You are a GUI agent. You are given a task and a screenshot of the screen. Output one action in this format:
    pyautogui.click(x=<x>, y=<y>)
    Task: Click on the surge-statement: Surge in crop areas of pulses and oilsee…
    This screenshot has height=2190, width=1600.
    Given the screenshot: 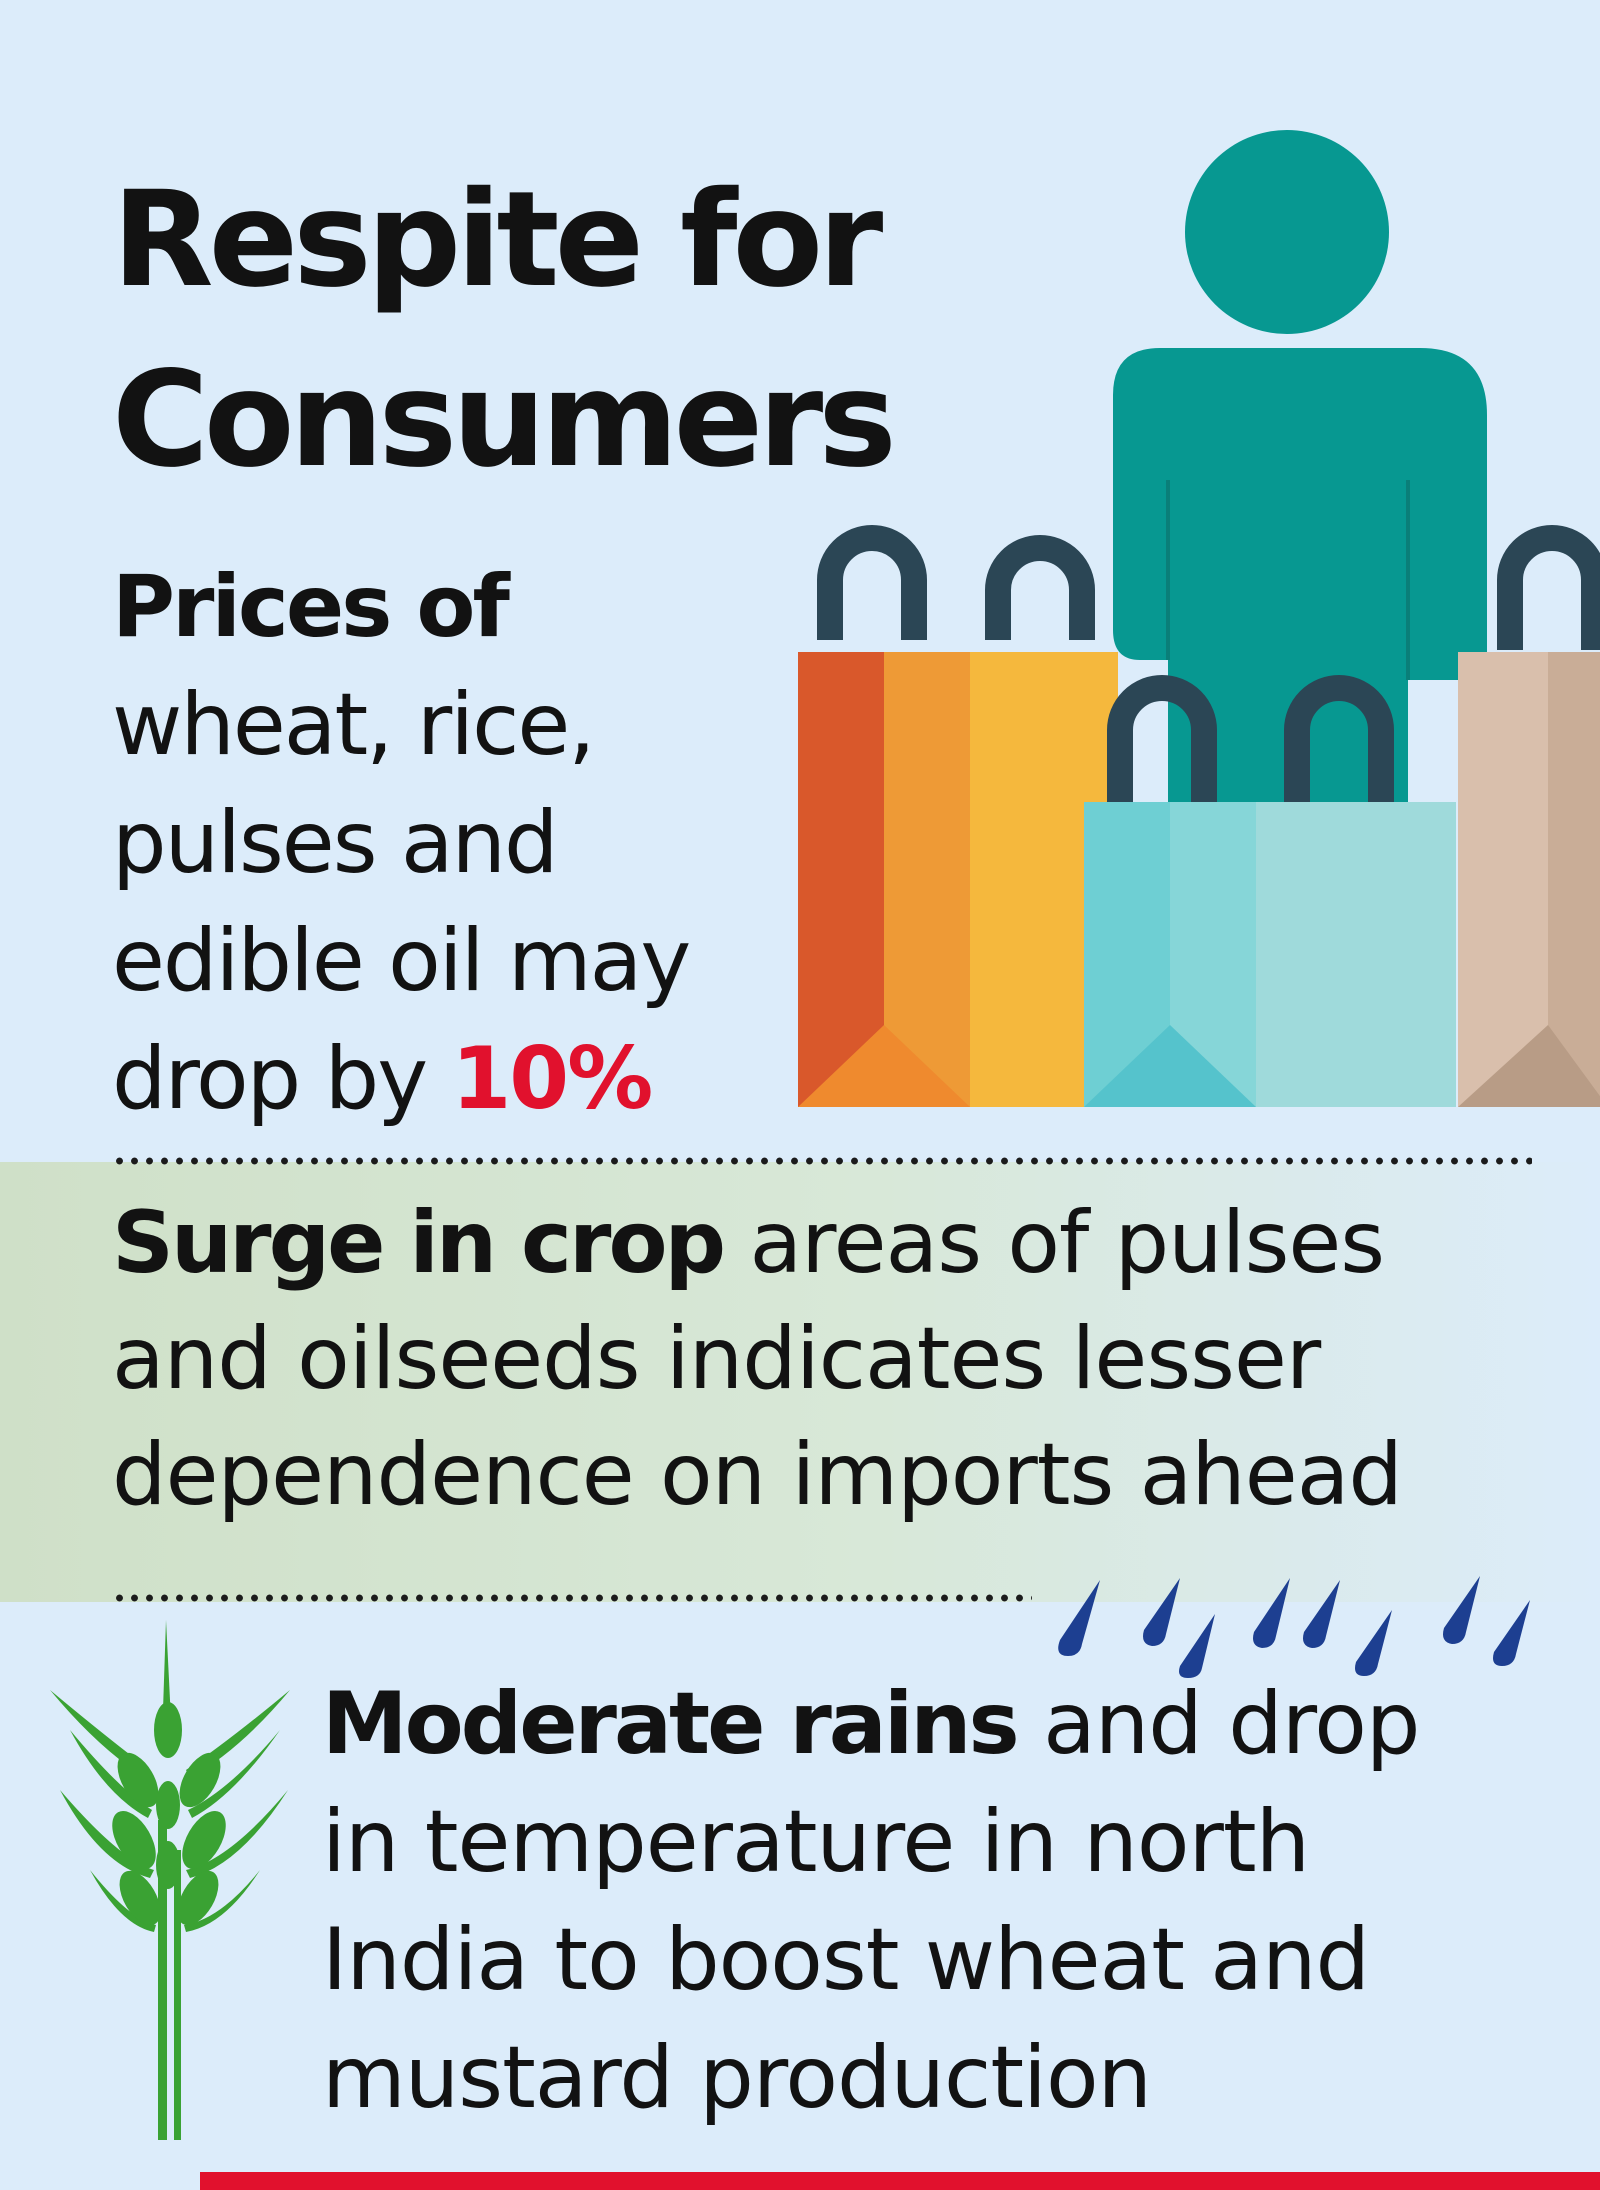 What is the action you would take?
    pyautogui.click(x=842, y=1359)
    